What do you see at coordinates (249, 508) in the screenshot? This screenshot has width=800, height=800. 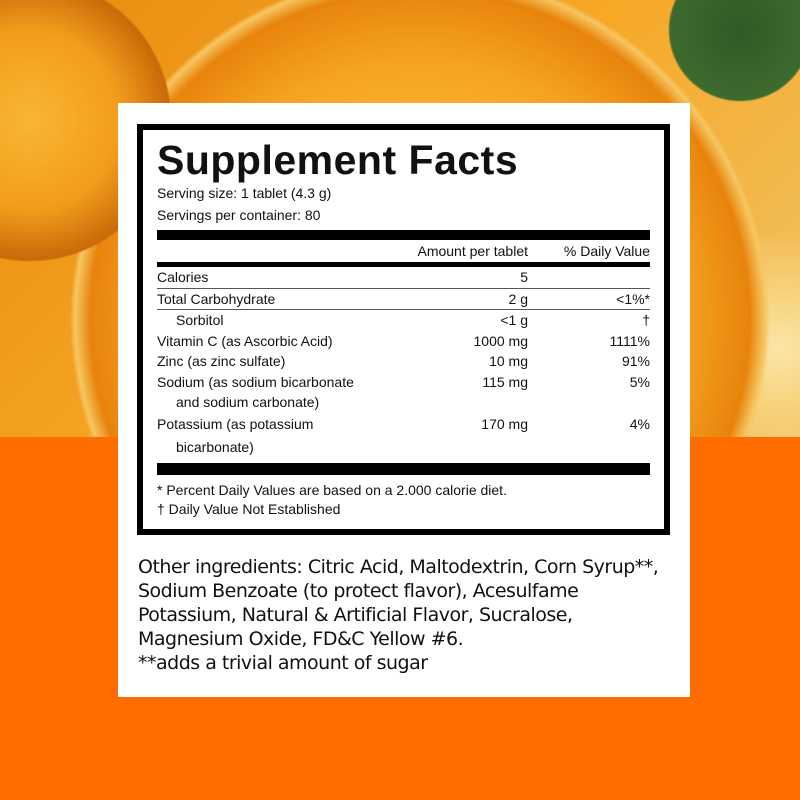 I see `footnote-not-established: † Daily Value Not Established` at bounding box center [249, 508].